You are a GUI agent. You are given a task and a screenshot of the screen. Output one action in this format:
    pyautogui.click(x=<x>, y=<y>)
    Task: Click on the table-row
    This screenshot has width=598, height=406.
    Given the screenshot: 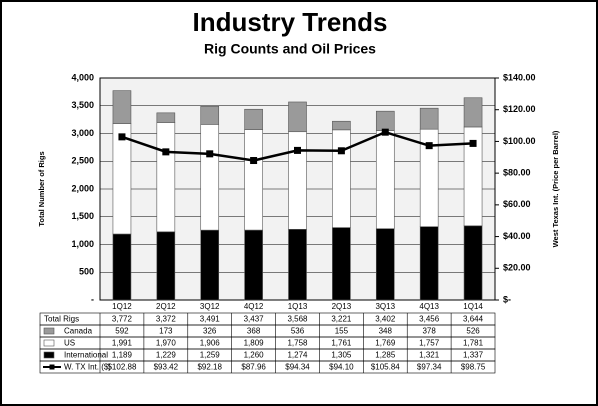 What is the action you would take?
    pyautogui.click(x=267, y=367)
    